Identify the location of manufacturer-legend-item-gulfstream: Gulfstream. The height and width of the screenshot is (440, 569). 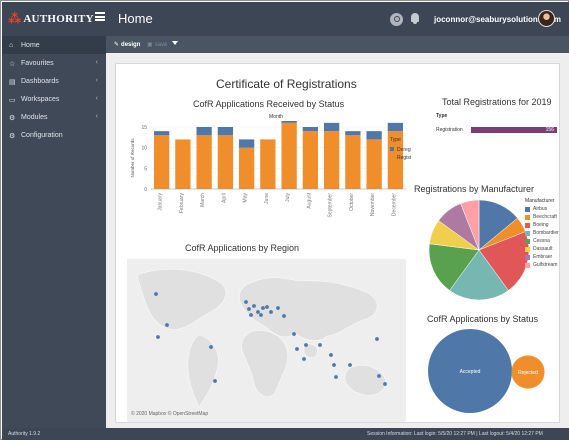
(541, 265).